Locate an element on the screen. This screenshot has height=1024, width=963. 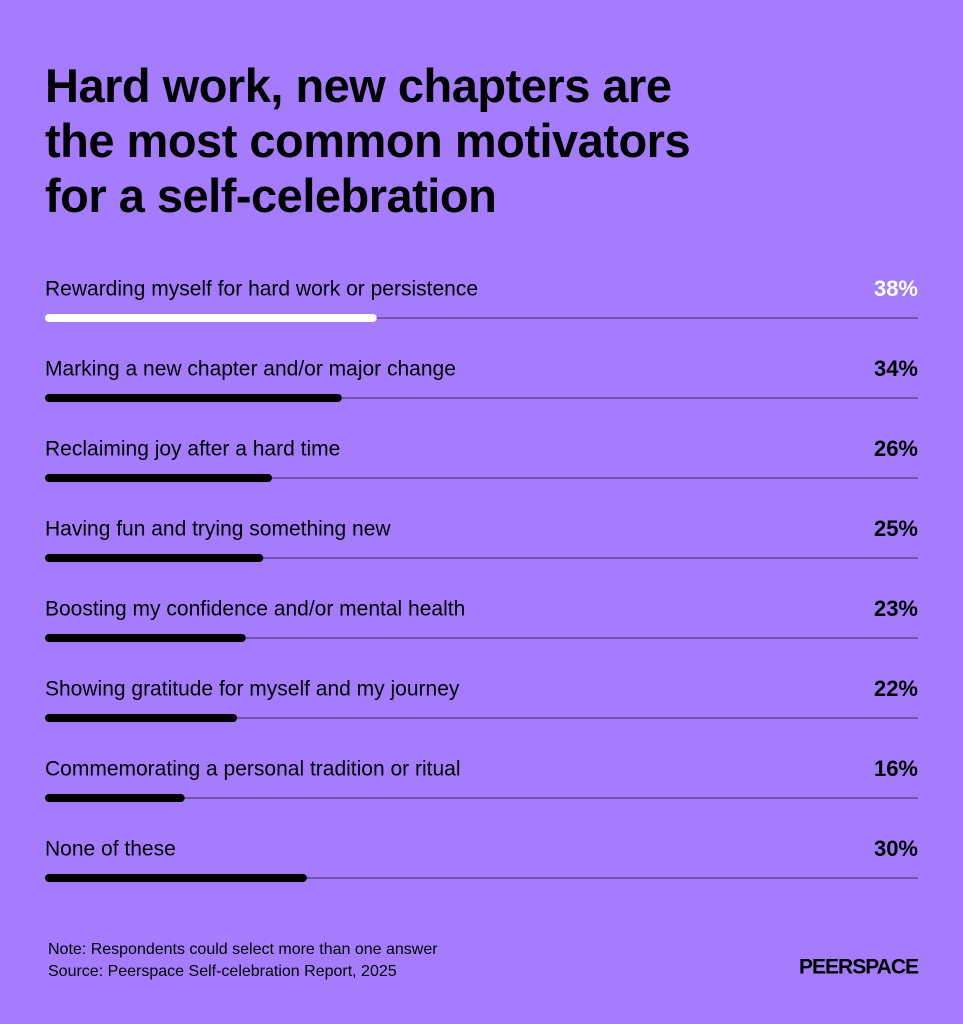
value-label: 23% is located at coordinates (896, 608).